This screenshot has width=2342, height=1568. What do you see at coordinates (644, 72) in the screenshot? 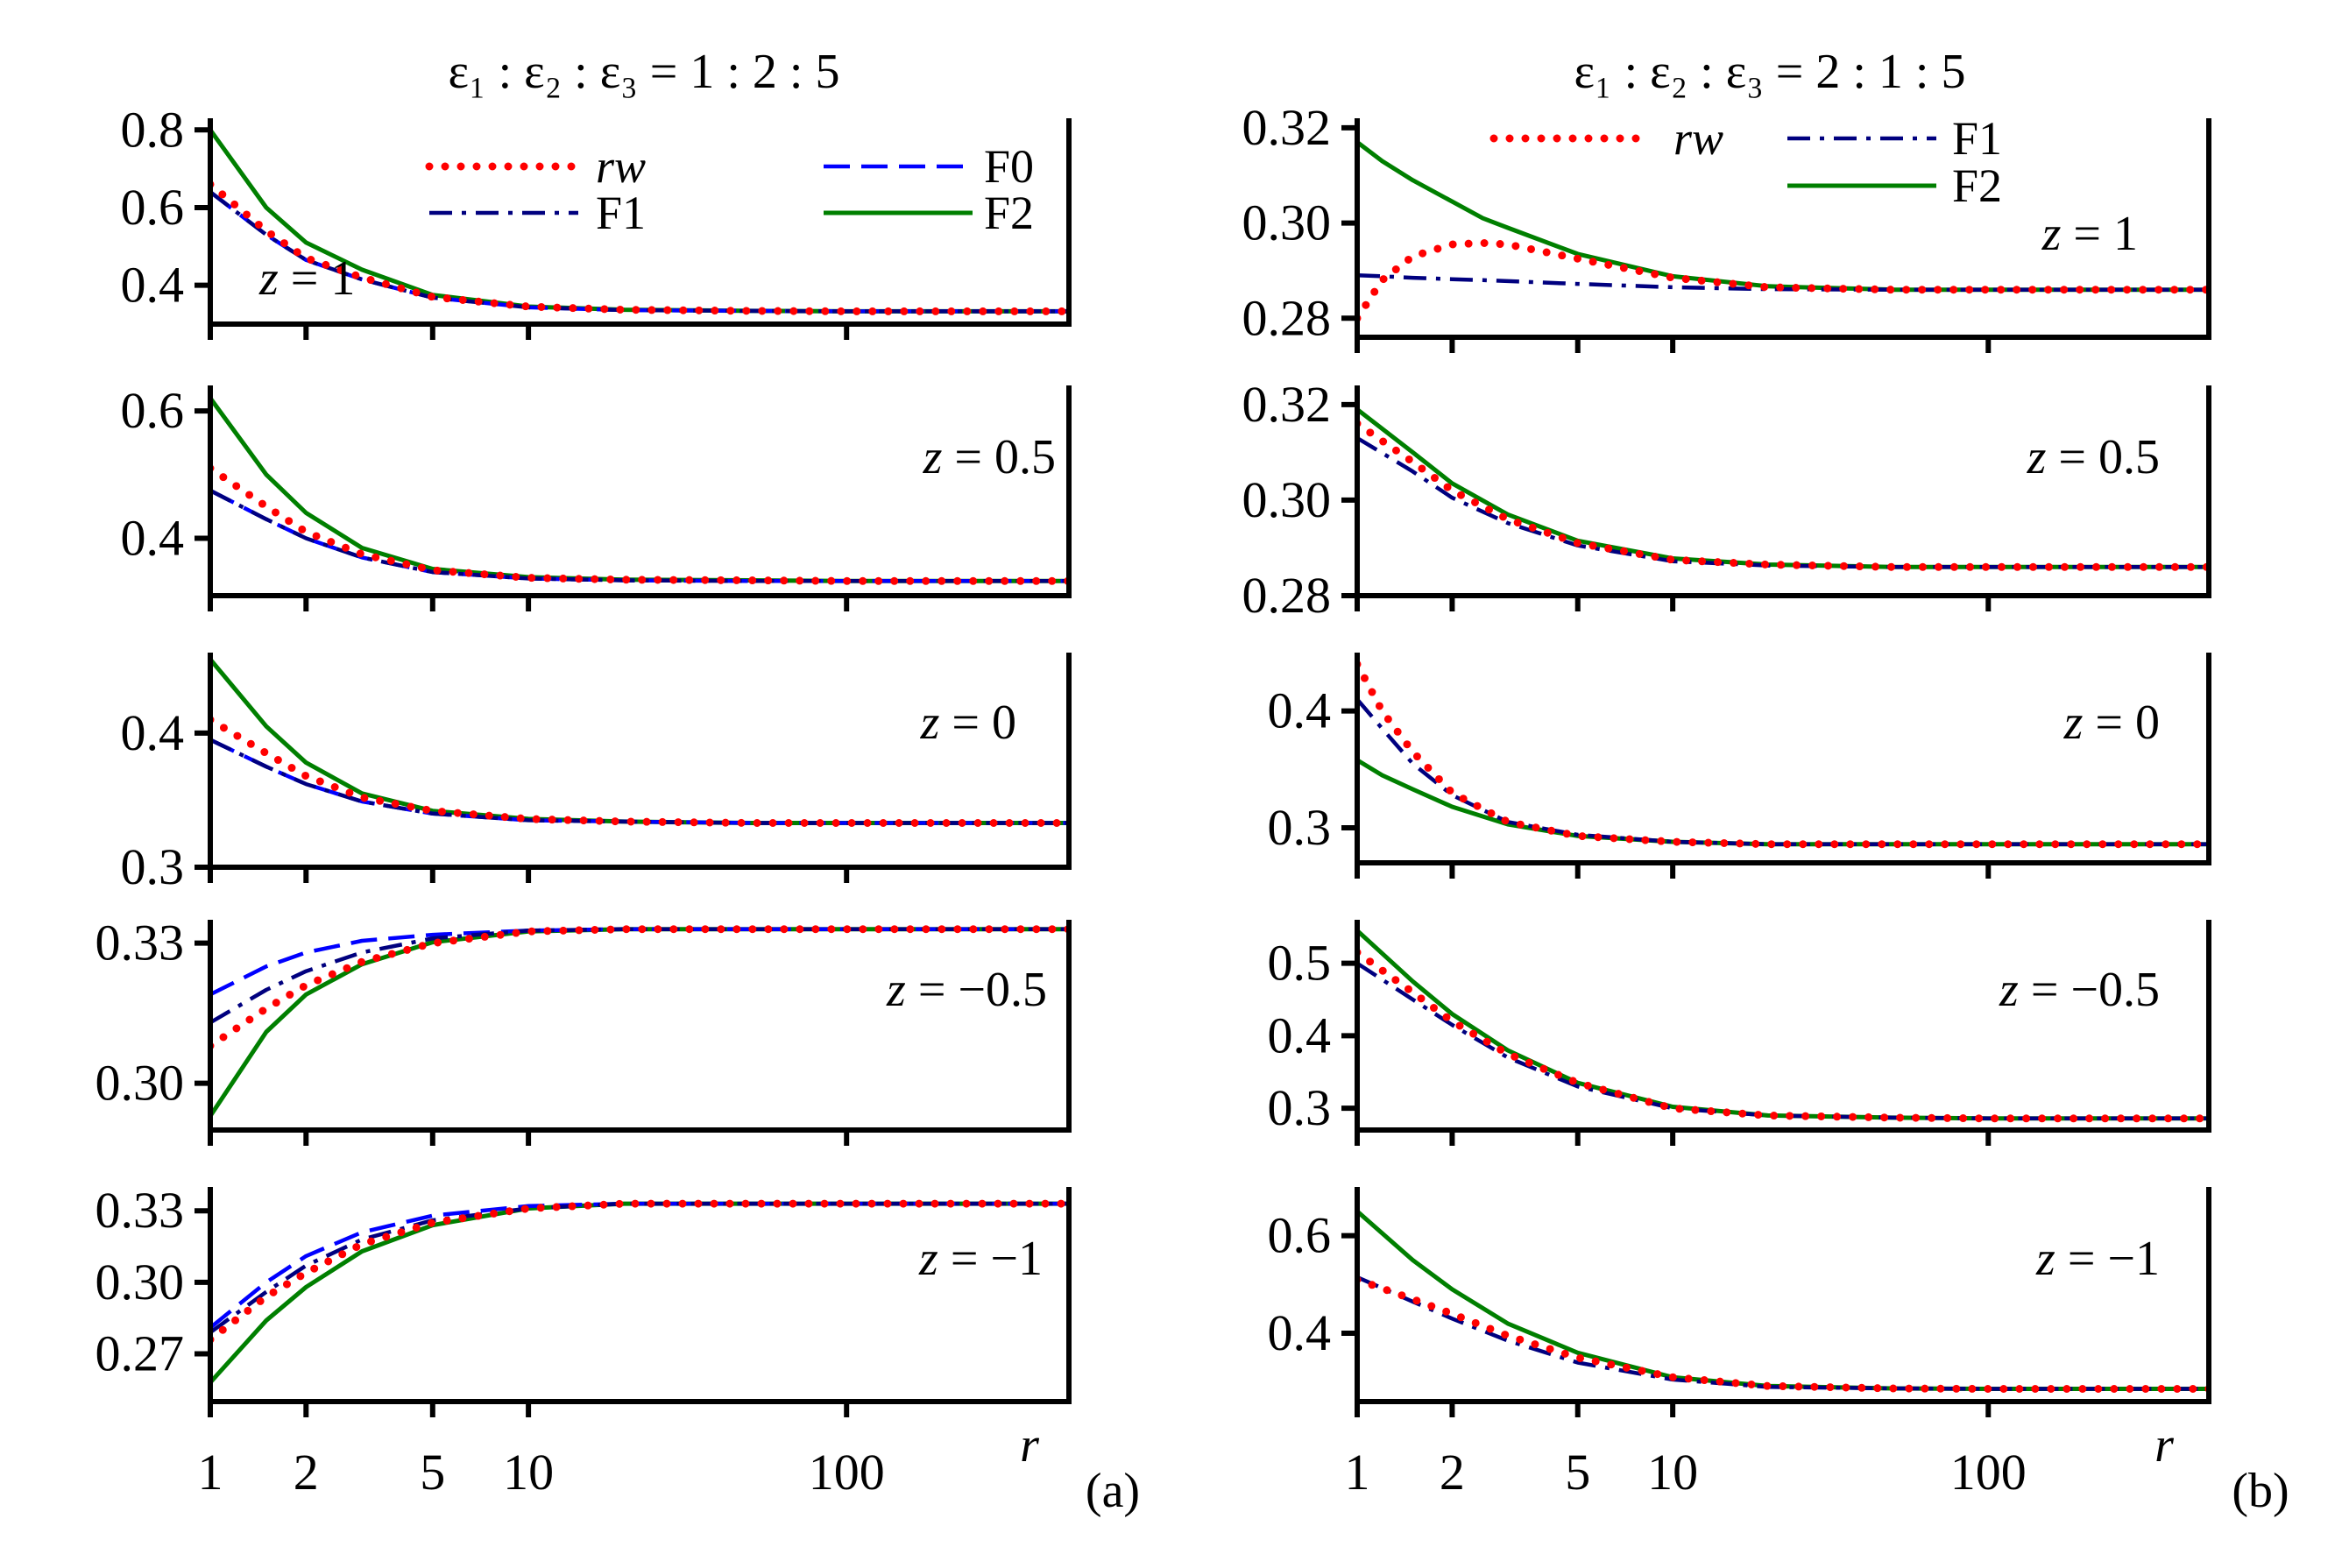
I see `panel-title: ε₁ : ε₂ : ε₃ = 1 : 2 : 5` at bounding box center [644, 72].